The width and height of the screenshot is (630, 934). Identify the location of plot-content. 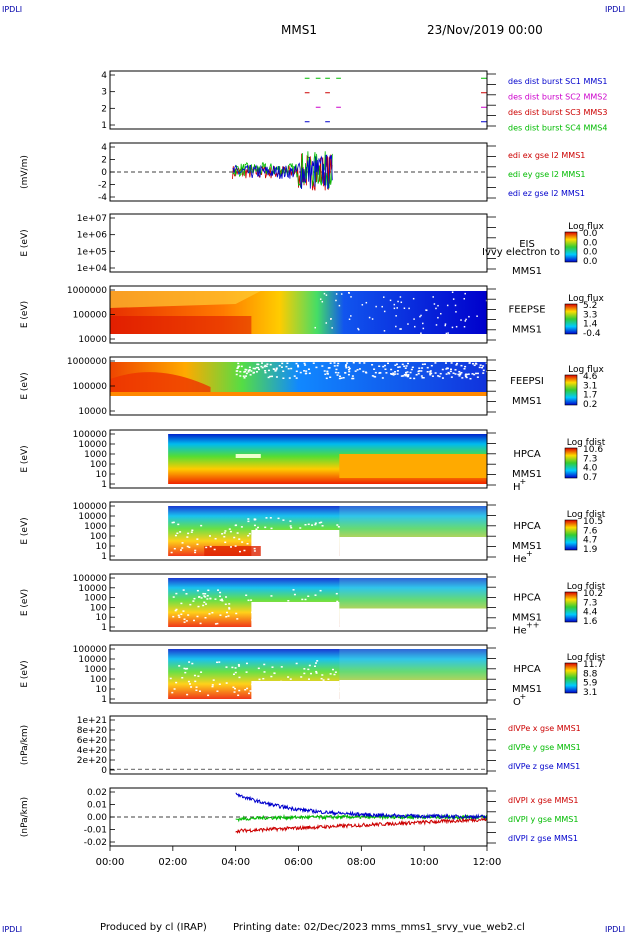
(299, 813).